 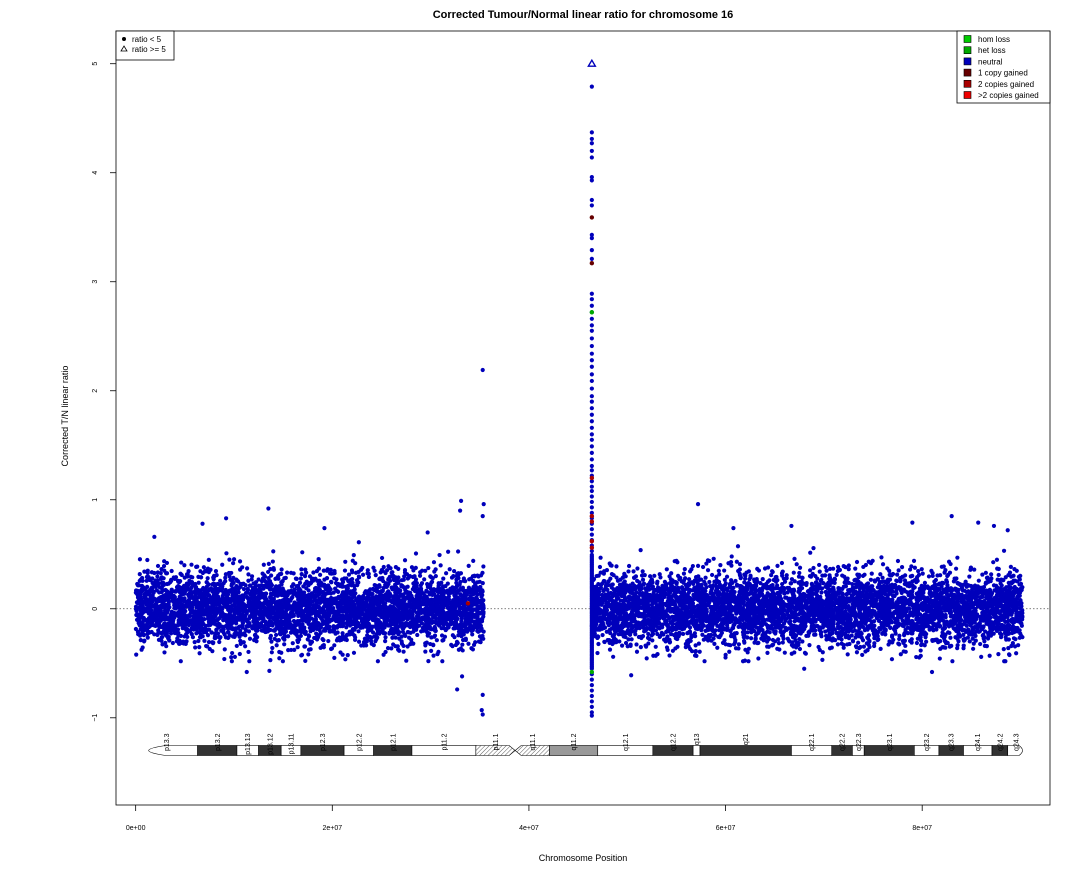 What do you see at coordinates (583, 858) in the screenshot?
I see `x-axis-label: Chromosome Position` at bounding box center [583, 858].